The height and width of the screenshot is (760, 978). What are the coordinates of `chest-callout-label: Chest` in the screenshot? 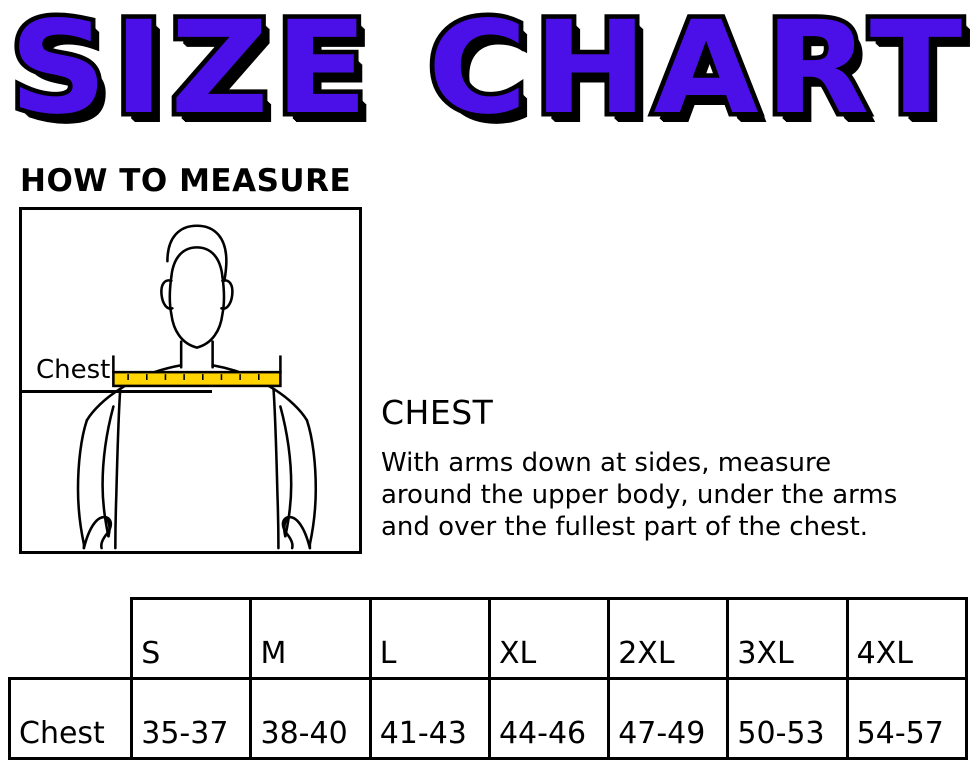 It's located at (73, 370).